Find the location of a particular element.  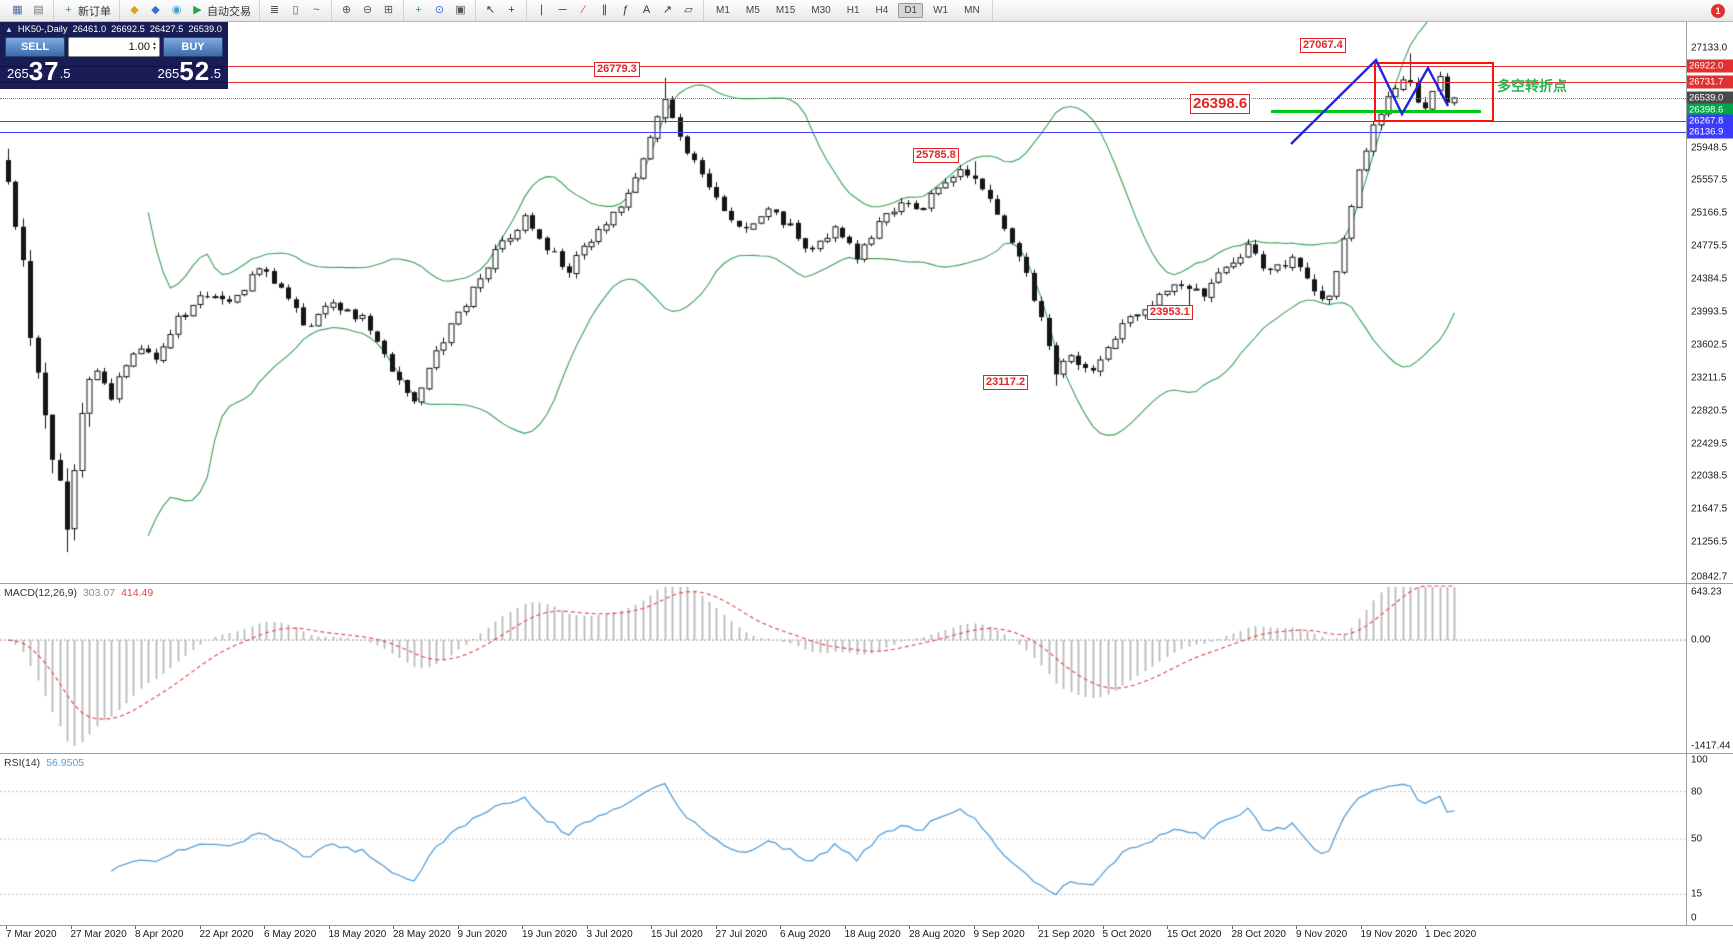

time-axis-label: 27 Mar 2020 is located at coordinates (98, 934).